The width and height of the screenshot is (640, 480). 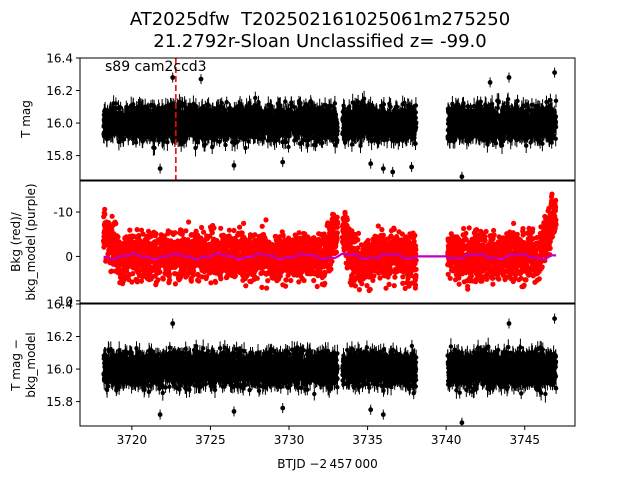 I want to click on chart-title-line2: 21.2792r-Sloan Unclassified z= -99.0, so click(x=320, y=41).